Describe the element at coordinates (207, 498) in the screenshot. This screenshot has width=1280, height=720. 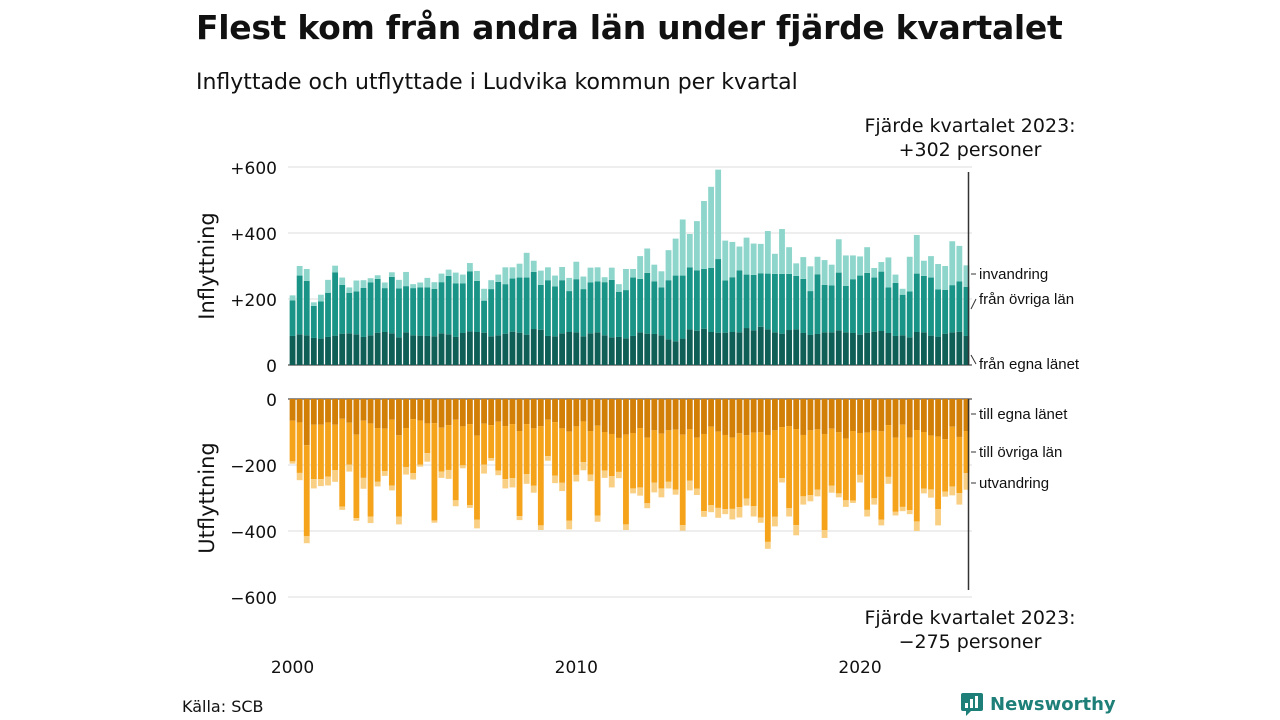
I see `y-axis-label-outflow: Utflyttning` at that location.